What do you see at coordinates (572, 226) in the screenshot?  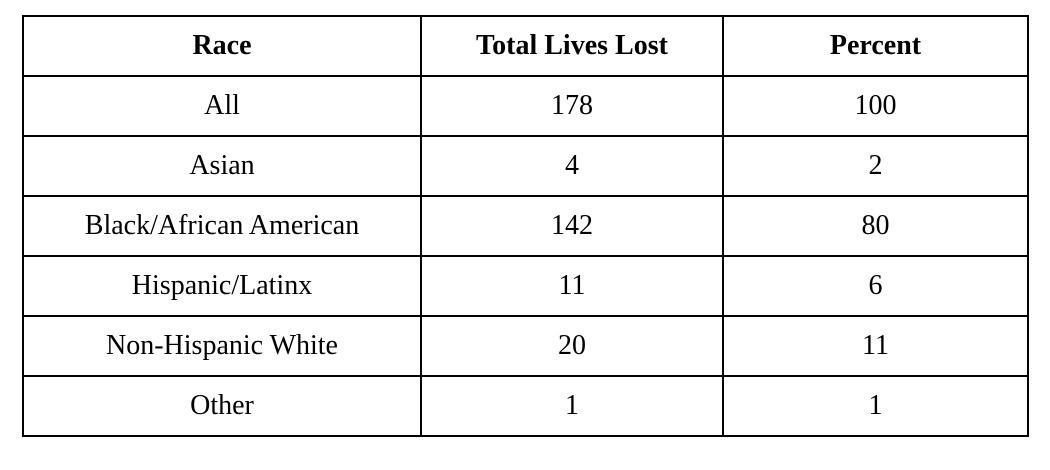 I see `table-cell: 142` at bounding box center [572, 226].